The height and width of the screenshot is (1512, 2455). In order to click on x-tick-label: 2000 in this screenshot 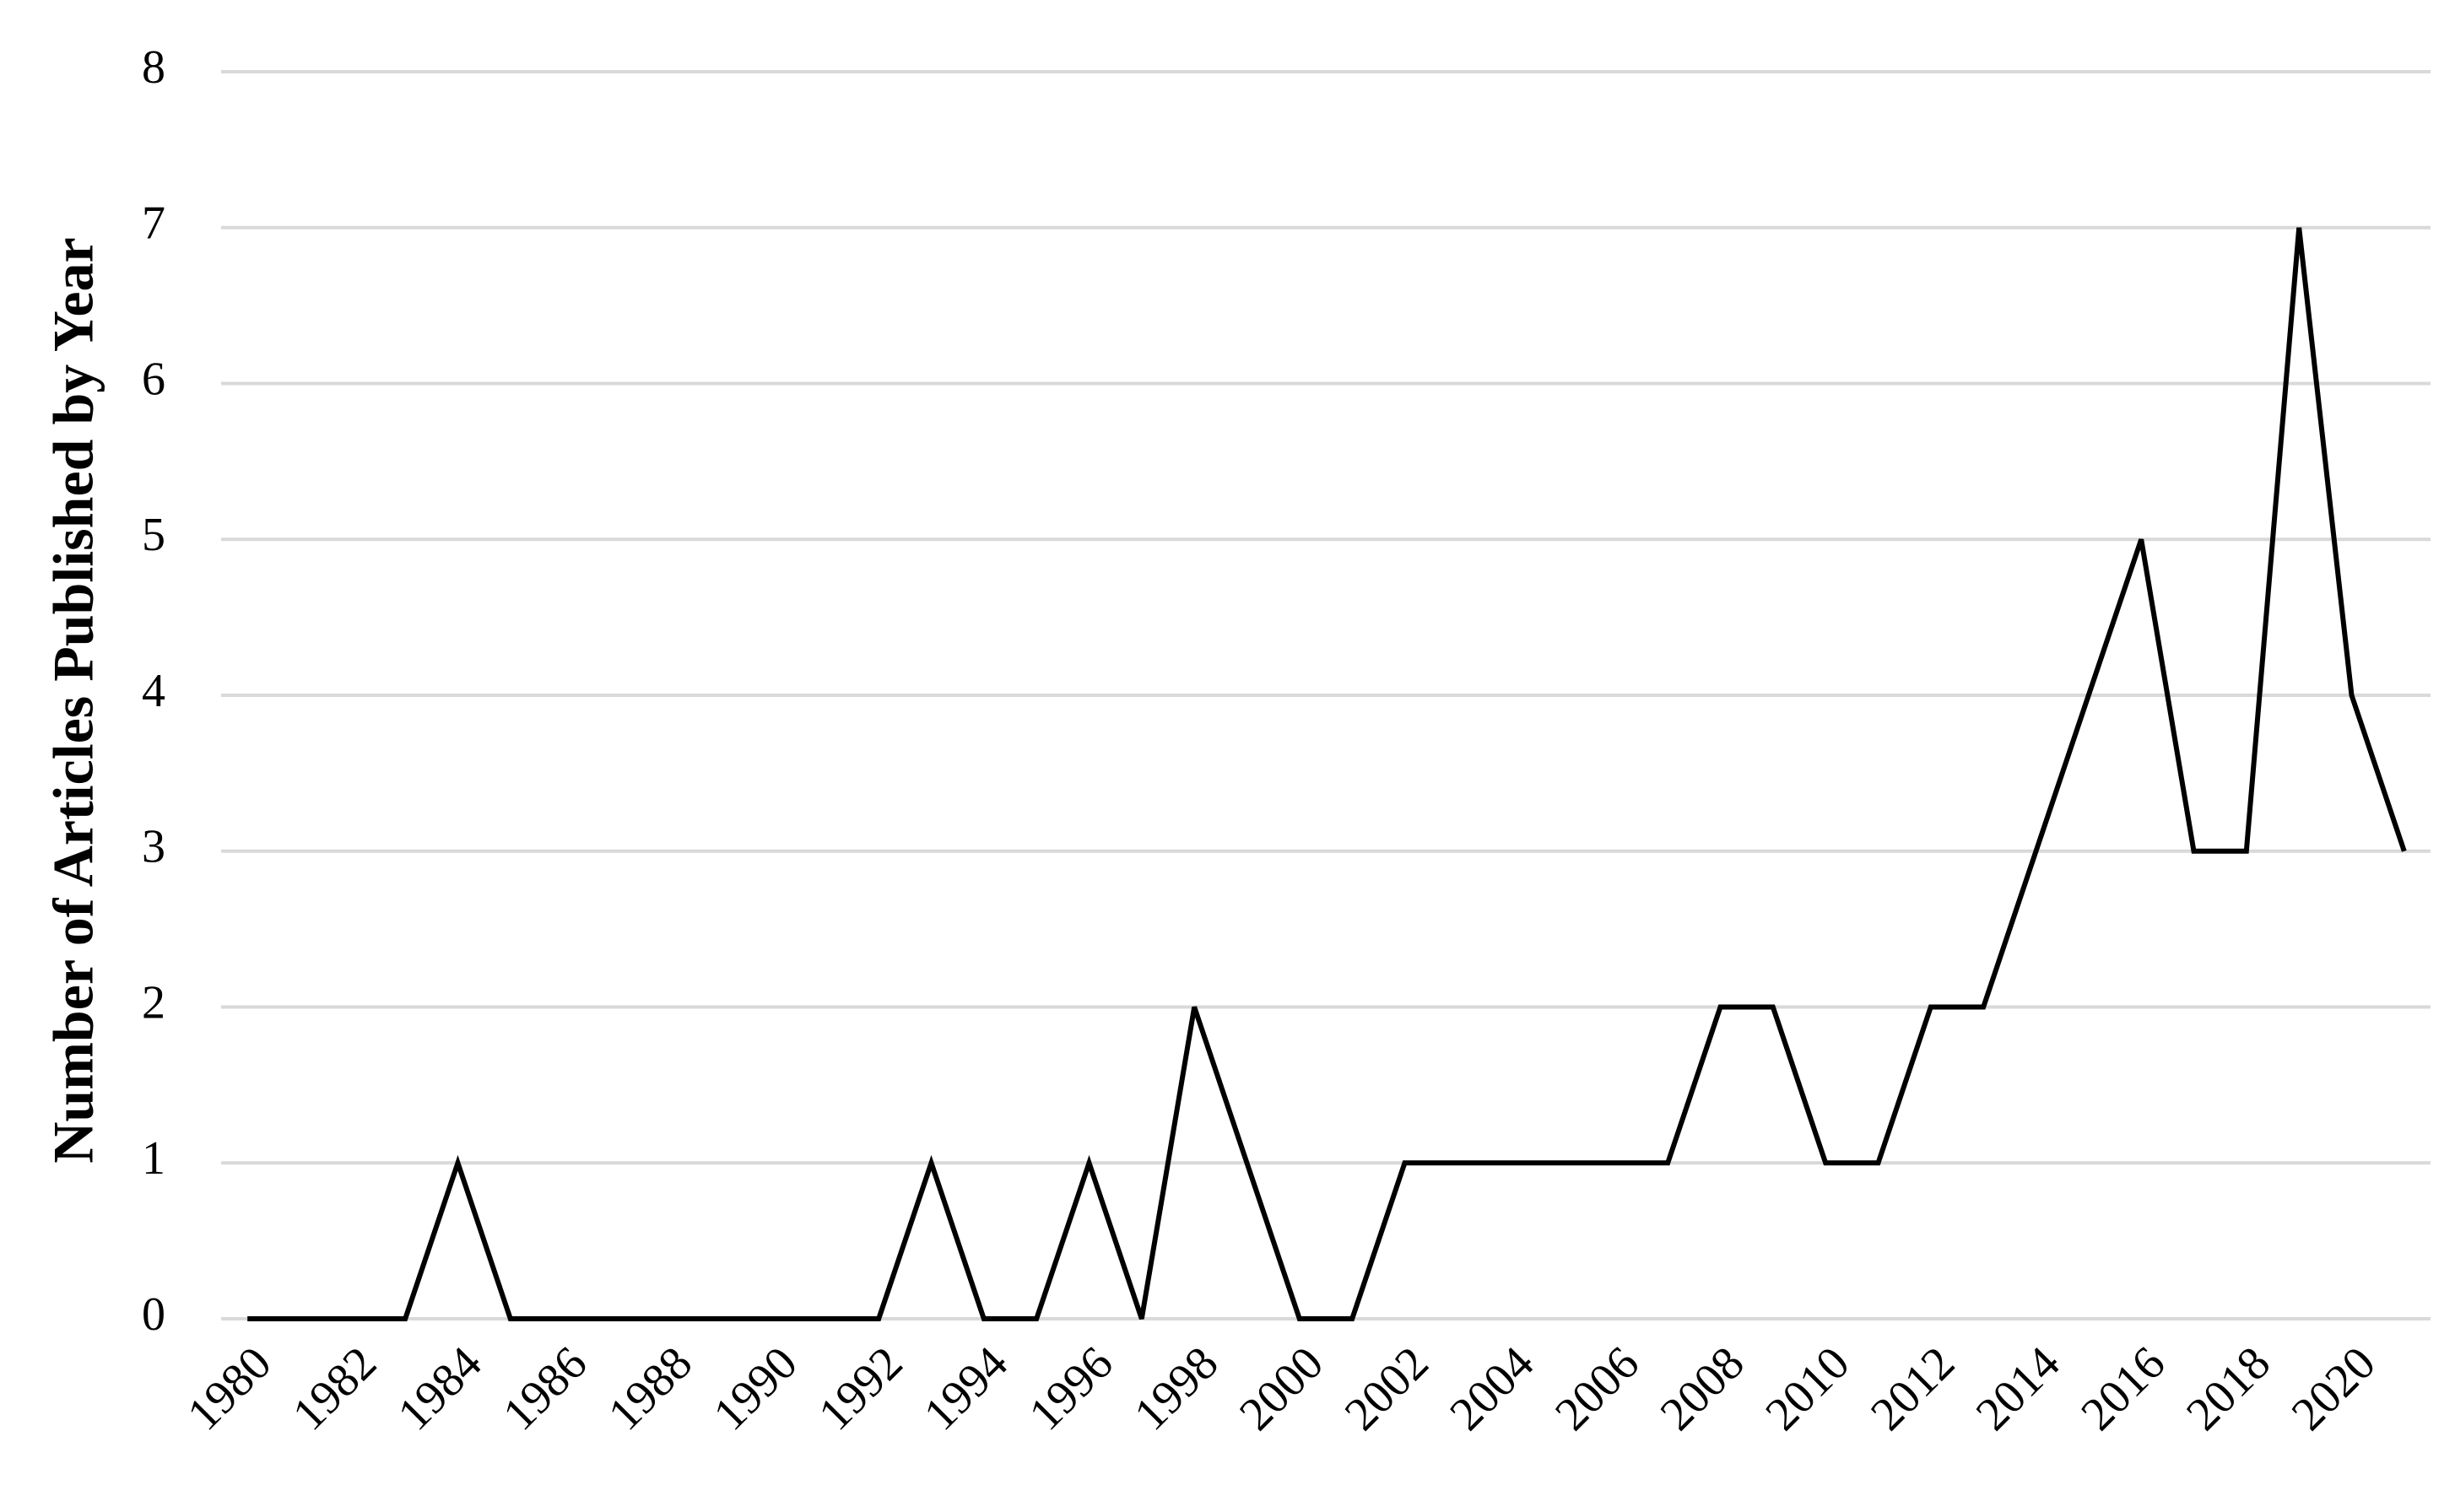, I will do `click(1281, 1388)`.